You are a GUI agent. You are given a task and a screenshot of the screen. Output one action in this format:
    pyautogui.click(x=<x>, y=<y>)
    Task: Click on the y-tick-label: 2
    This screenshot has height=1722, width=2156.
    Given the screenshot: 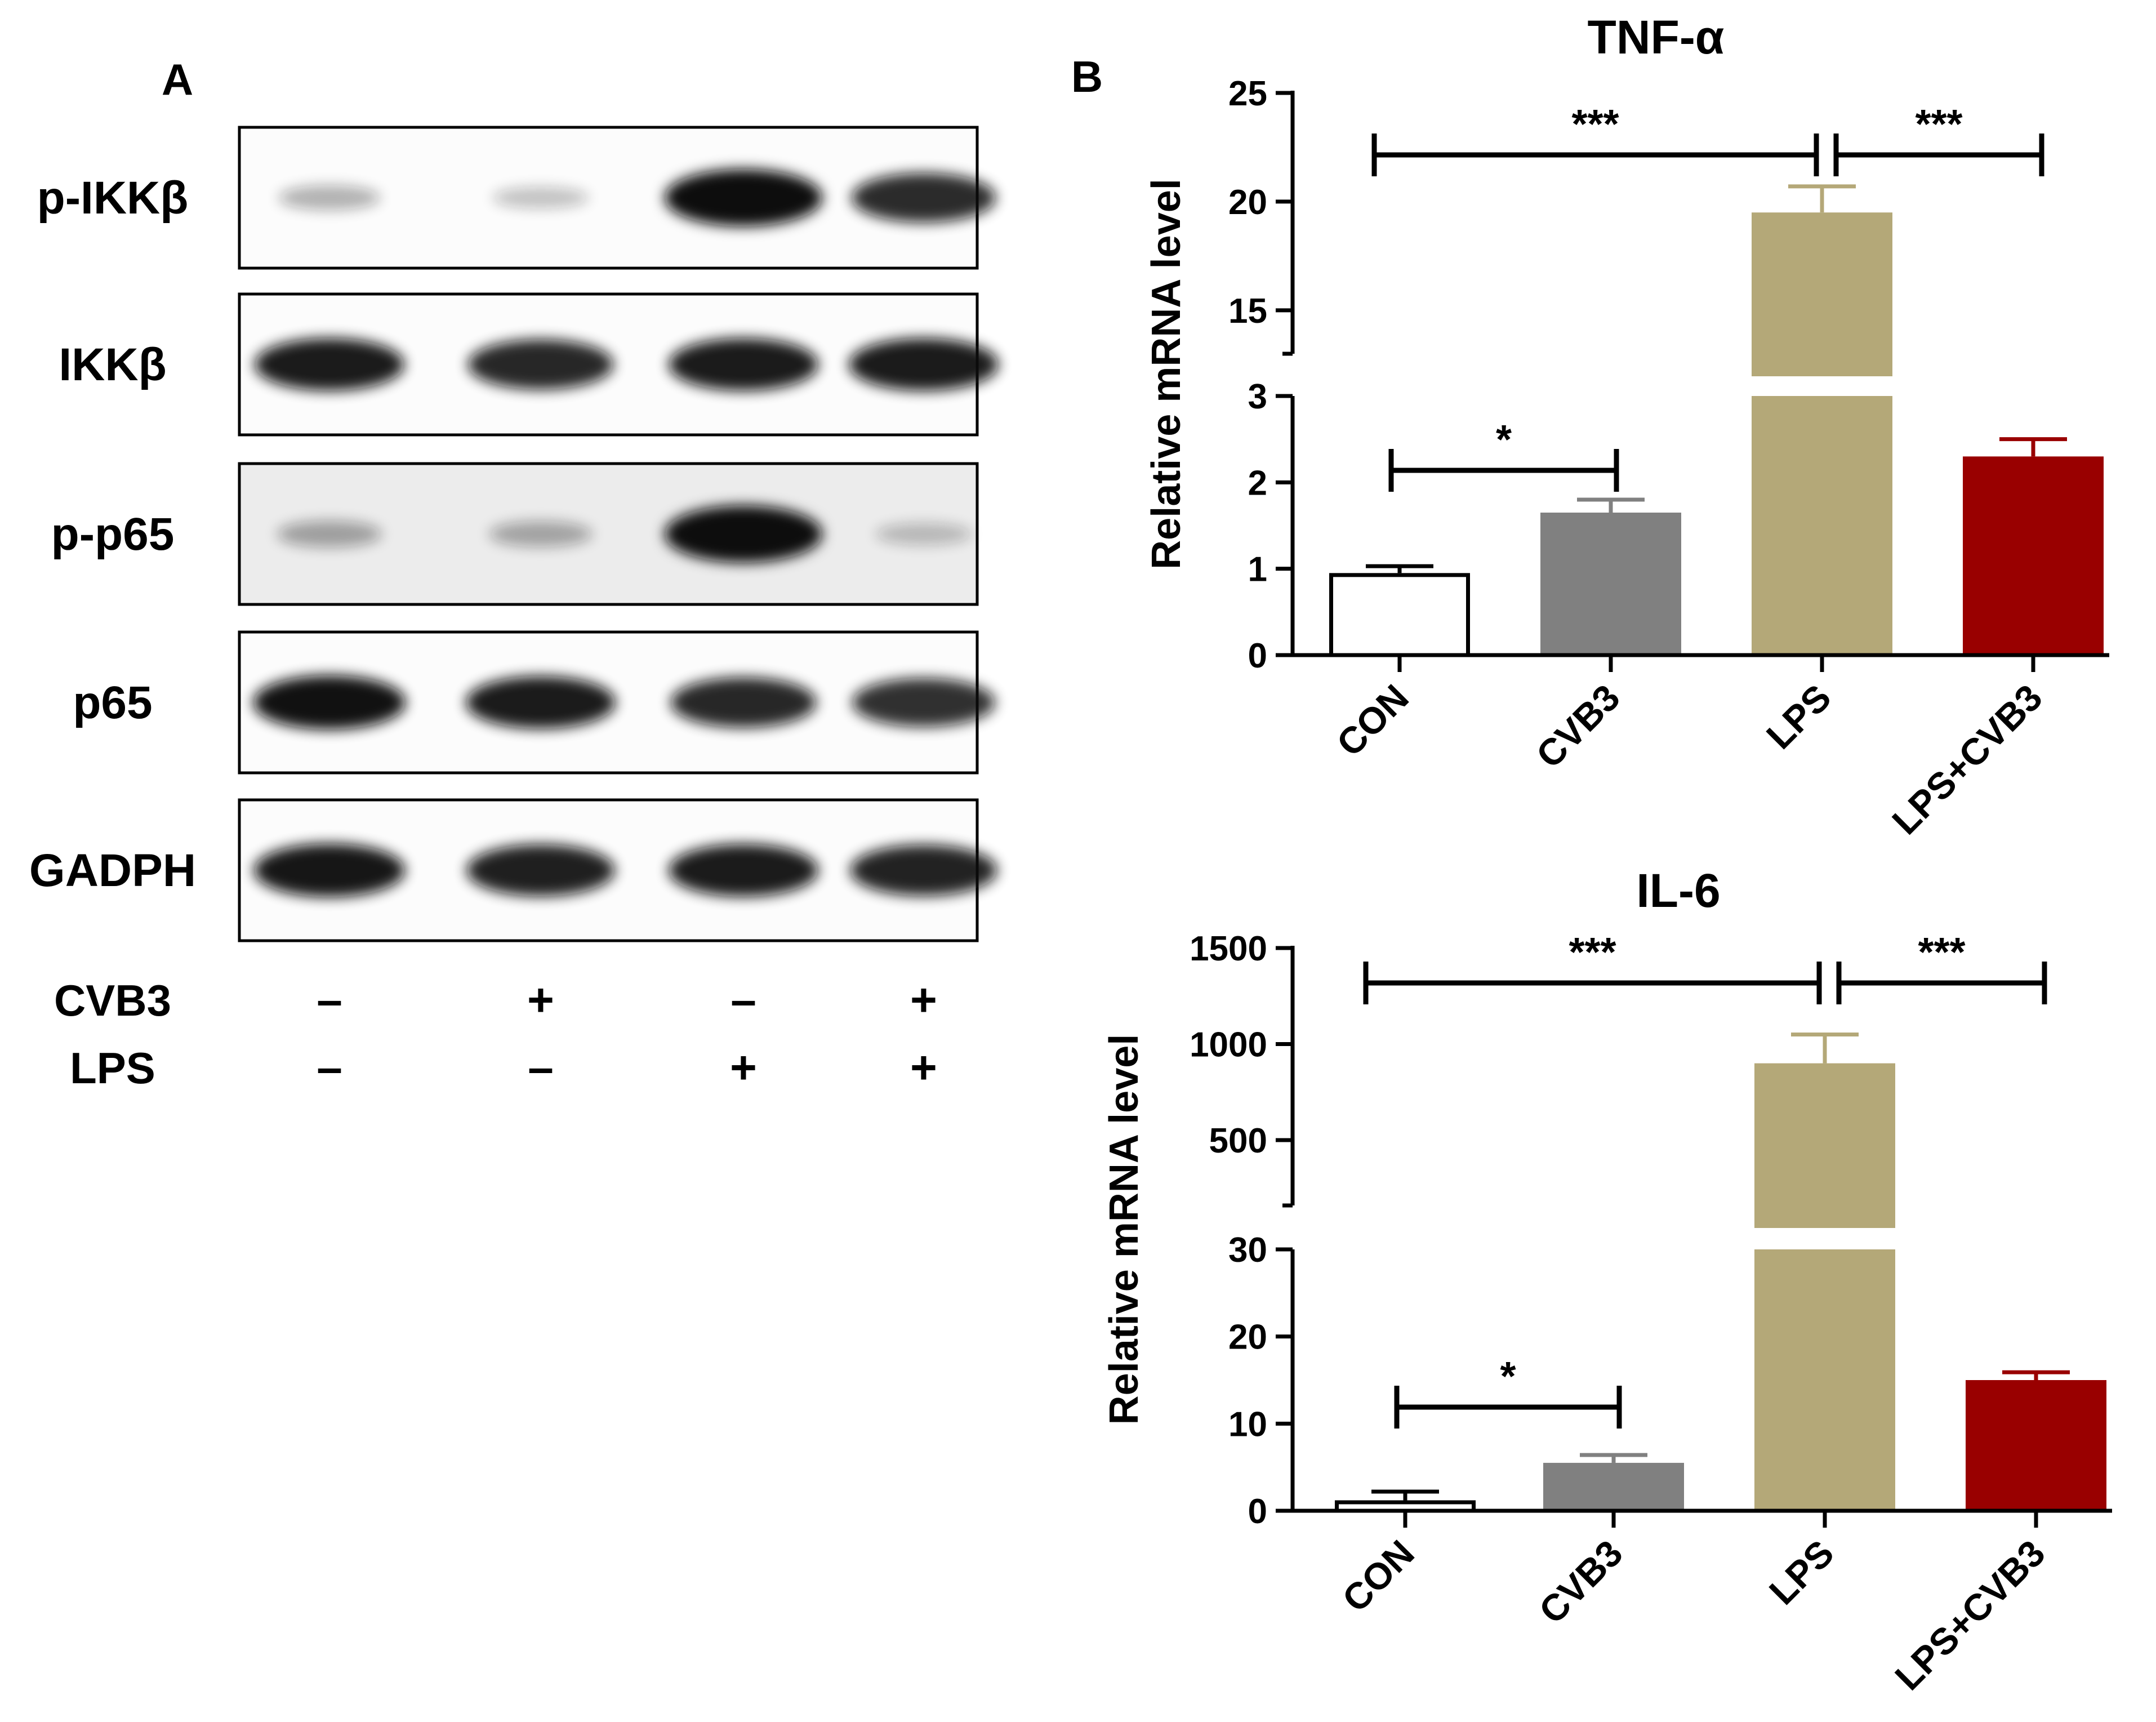 What is the action you would take?
    pyautogui.click(x=1257, y=483)
    